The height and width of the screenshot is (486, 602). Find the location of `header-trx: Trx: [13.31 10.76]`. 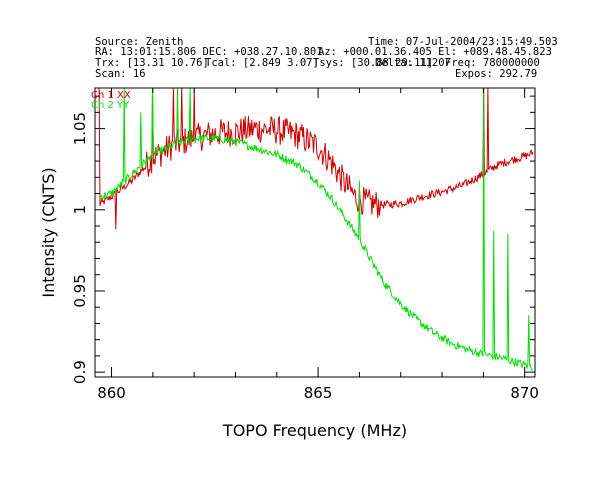

header-trx: Trx: [13.31 10.76] is located at coordinates (152, 63).